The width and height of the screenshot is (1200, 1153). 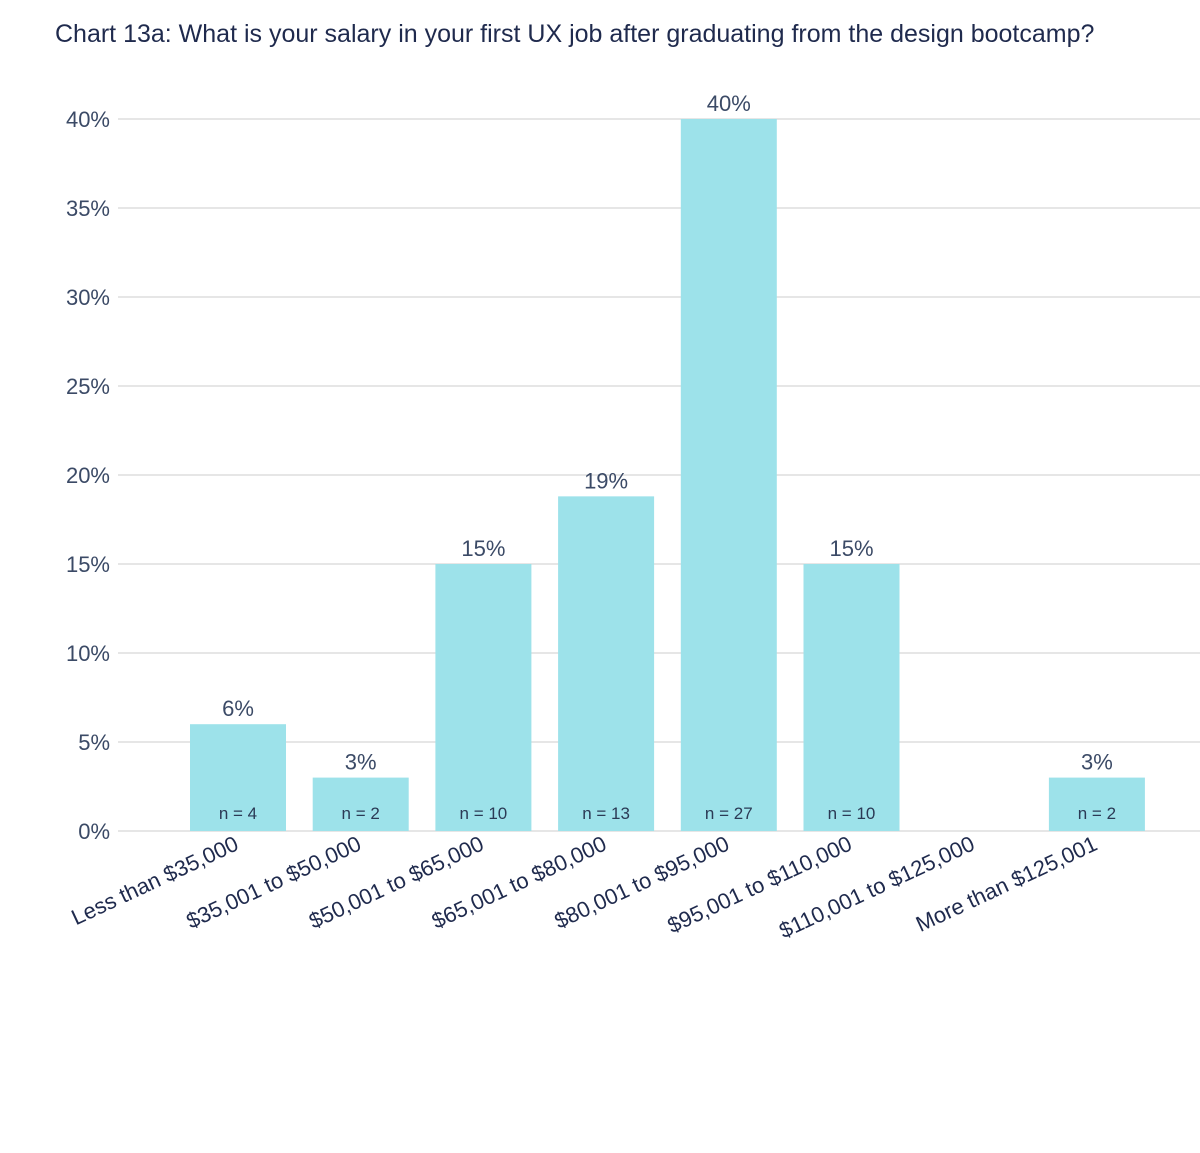 What do you see at coordinates (238, 708) in the screenshot?
I see `value-label: 6%` at bounding box center [238, 708].